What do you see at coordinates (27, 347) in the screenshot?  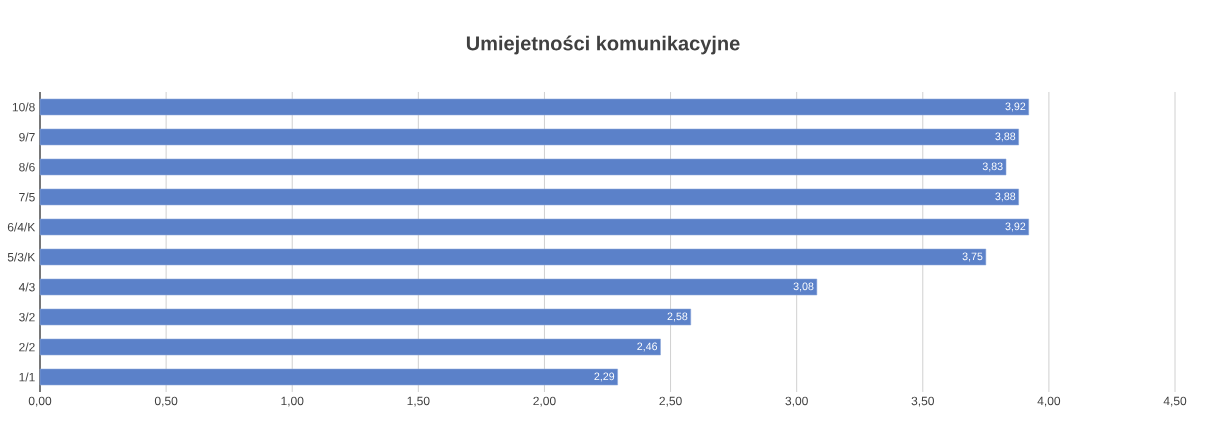 I see `y-tick-label: 2/2` at bounding box center [27, 347].